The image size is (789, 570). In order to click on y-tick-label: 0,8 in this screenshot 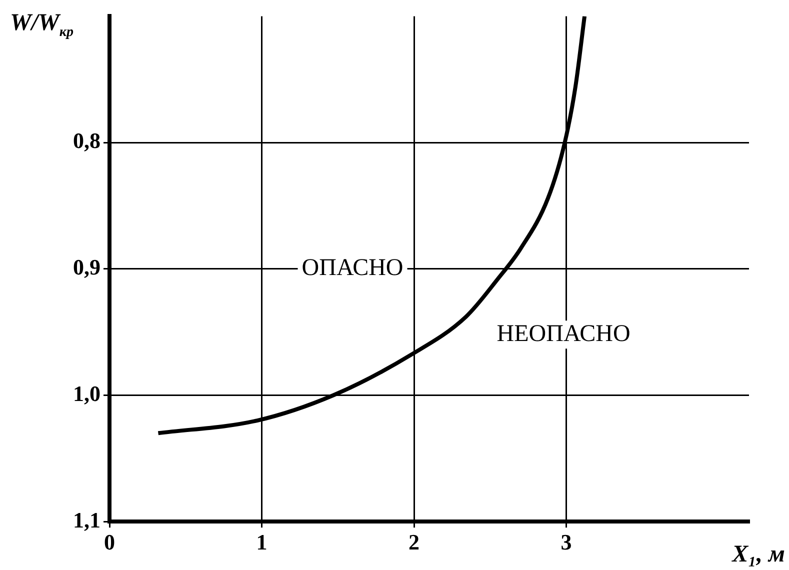, I will do `click(86, 141)`.